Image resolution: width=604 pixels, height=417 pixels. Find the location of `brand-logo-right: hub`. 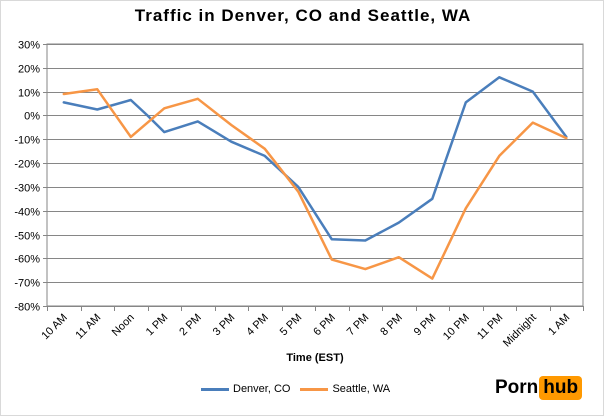

brand-logo-right: hub is located at coordinates (560, 388).